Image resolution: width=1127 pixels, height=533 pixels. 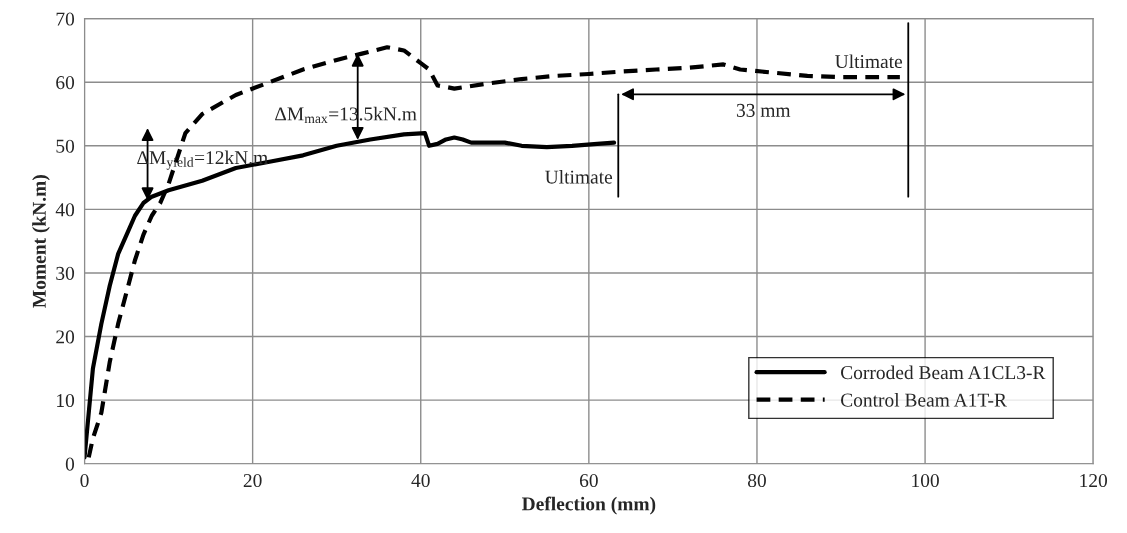 What do you see at coordinates (41, 241) in the screenshot?
I see `y-axis-title: Moment (kN.m)` at bounding box center [41, 241].